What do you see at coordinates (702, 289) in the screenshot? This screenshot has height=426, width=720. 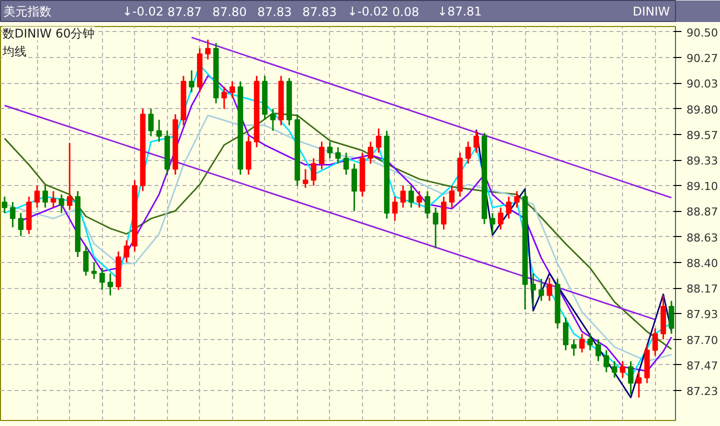 I see `y-tick-label: 88.17` at bounding box center [702, 289].